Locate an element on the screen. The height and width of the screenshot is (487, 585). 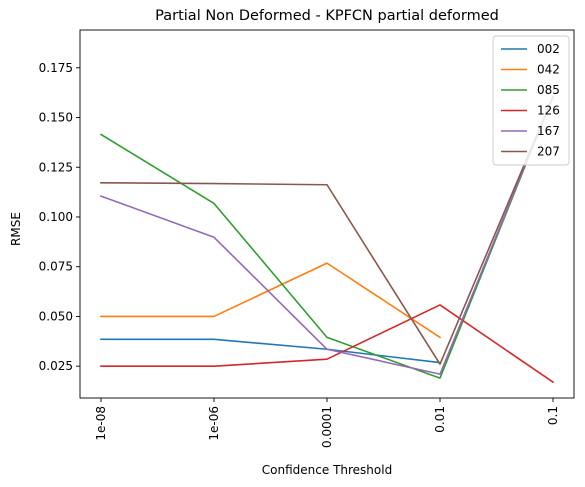
x-tick-label: 0.0001 is located at coordinates (327, 427).